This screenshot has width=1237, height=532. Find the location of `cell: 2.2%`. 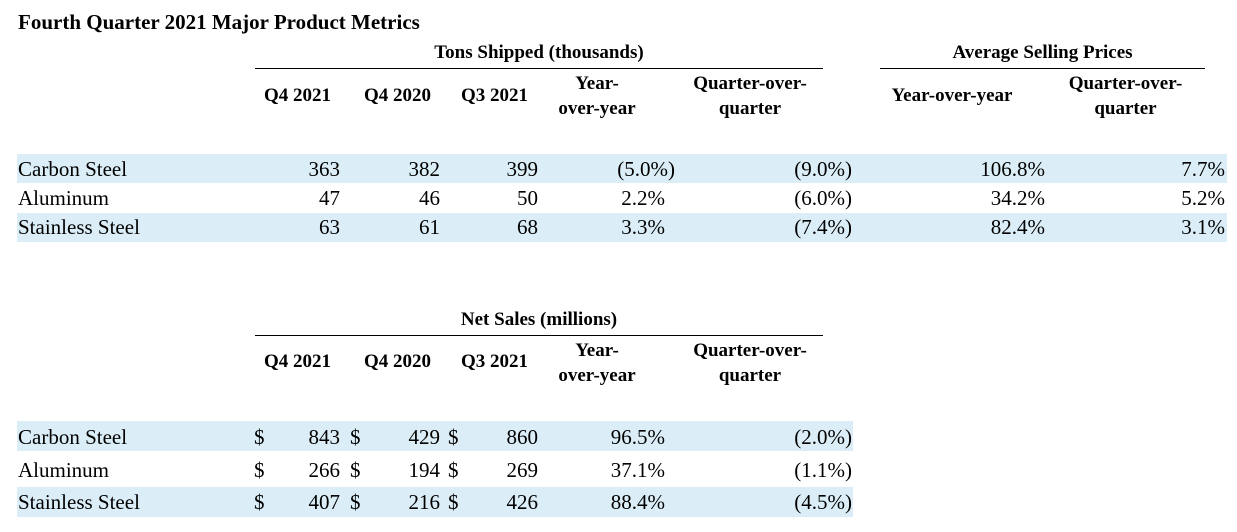

cell: 2.2% is located at coordinates (643, 198).